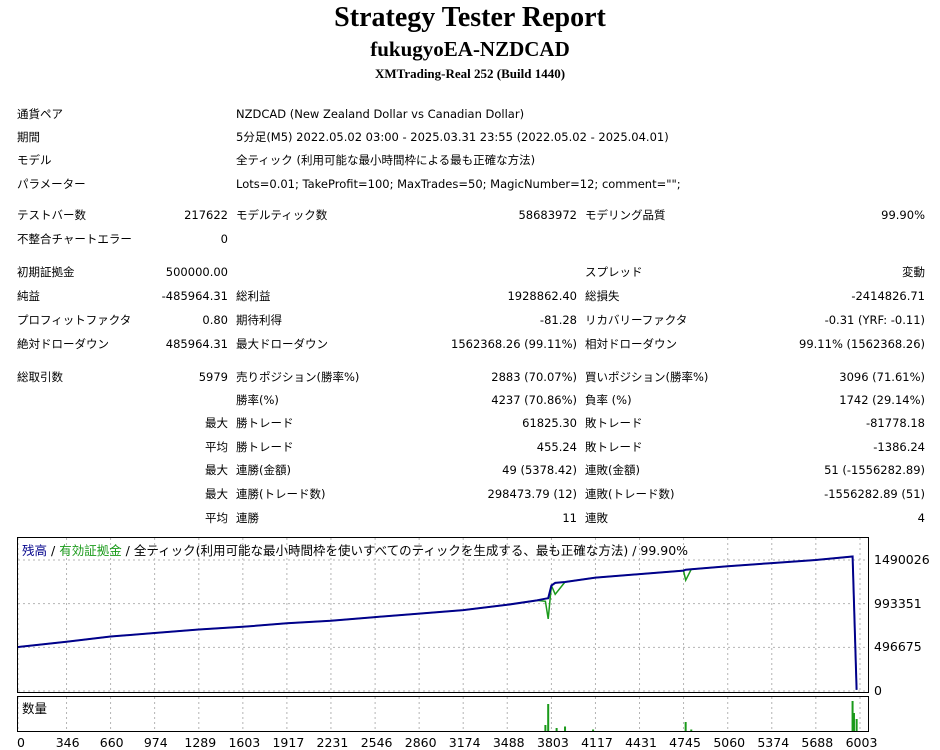 The width and height of the screenshot is (940, 750). What do you see at coordinates (298, 377) in the screenshot?
I see `short-label: 売りポジション(勝率%)` at bounding box center [298, 377].